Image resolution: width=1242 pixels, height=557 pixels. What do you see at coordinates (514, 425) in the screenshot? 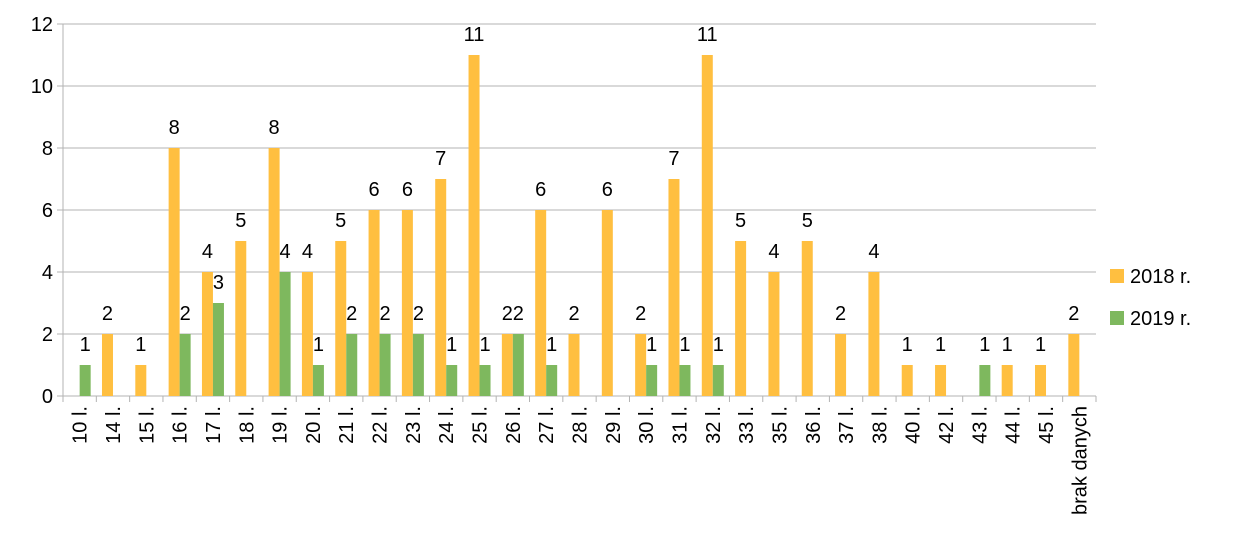
I see `x-tick-label: 26 l.` at bounding box center [514, 425].